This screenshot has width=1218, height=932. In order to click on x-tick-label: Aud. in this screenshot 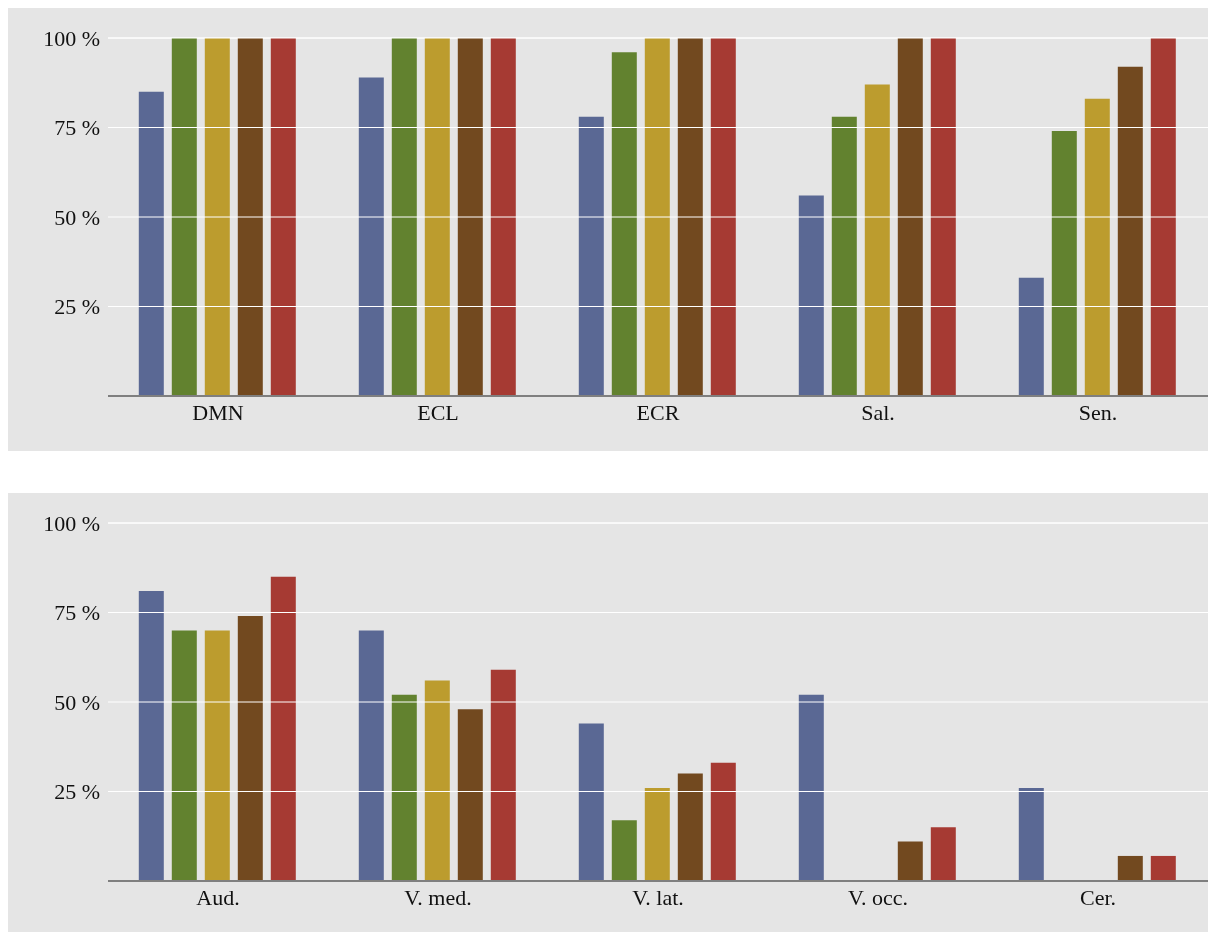, I will do `click(218, 897)`.